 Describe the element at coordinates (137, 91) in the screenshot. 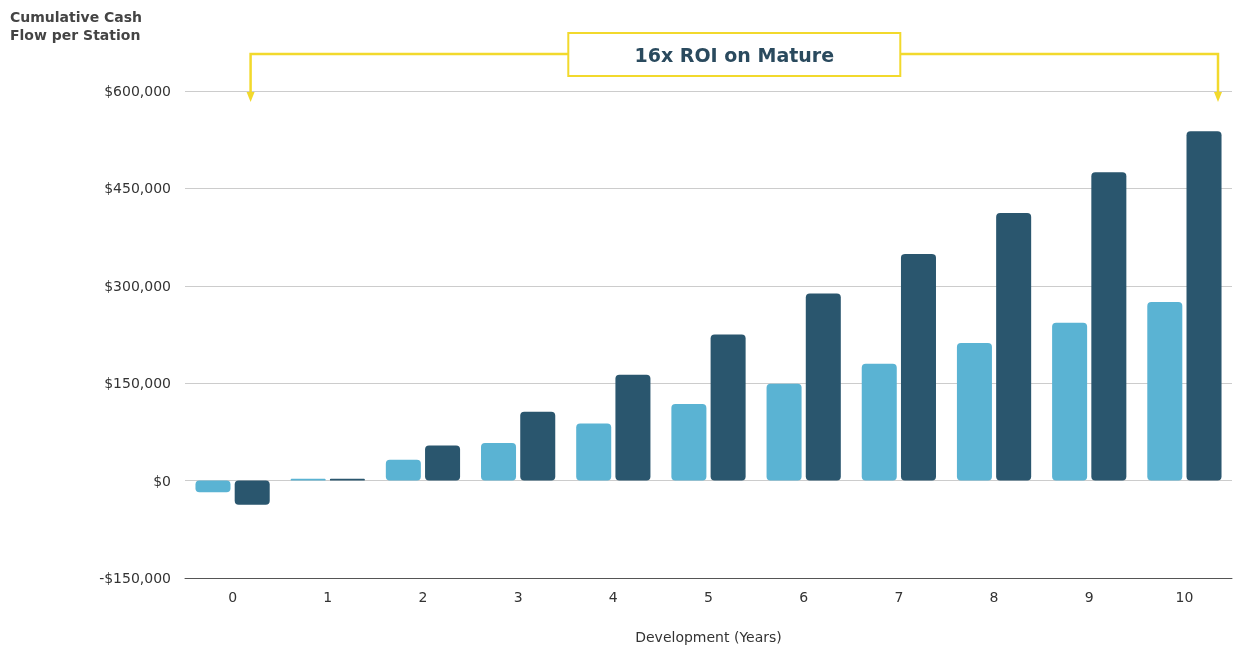

I see `y-tick-label: $600,000` at that location.